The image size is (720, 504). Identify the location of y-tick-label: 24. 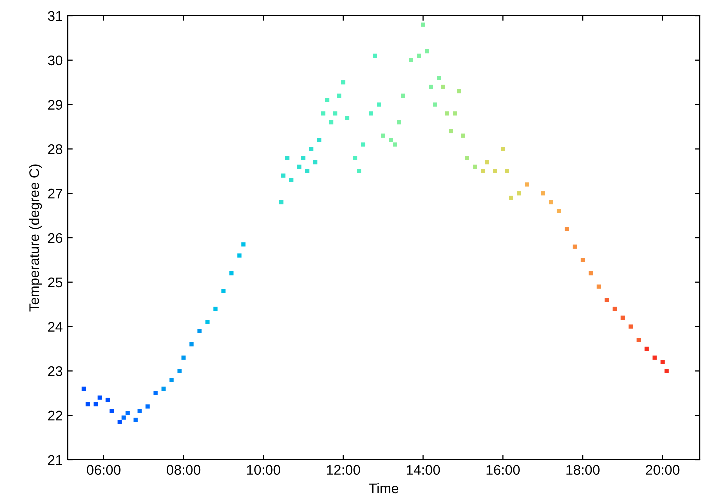
(55, 327).